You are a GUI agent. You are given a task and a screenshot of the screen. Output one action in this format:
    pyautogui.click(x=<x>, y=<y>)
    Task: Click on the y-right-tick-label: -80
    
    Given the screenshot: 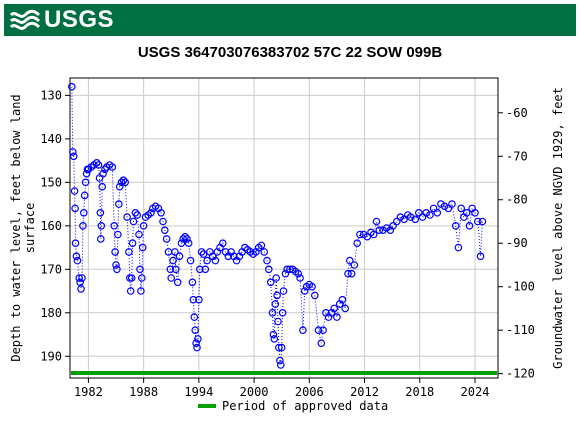 What is the action you would take?
    pyautogui.click(x=517, y=200)
    